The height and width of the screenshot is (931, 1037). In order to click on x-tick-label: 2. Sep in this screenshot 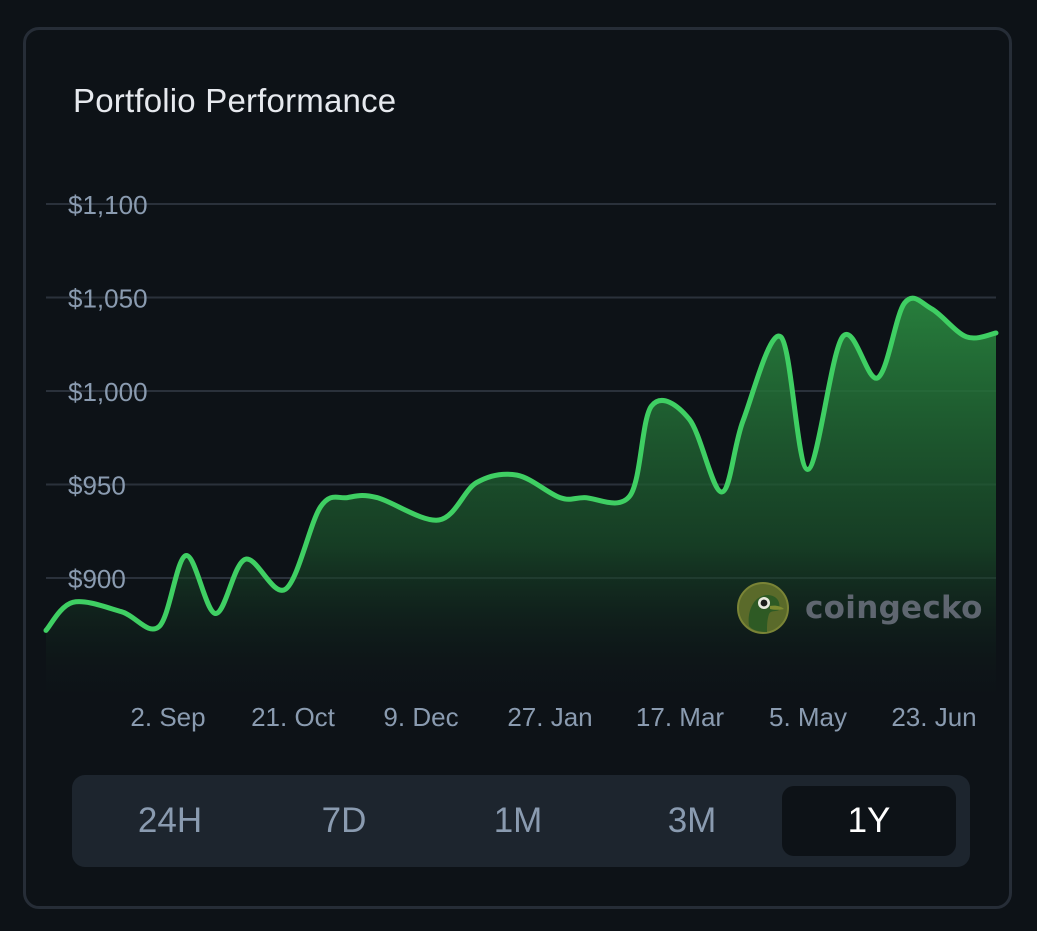, I will do `click(167, 717)`.